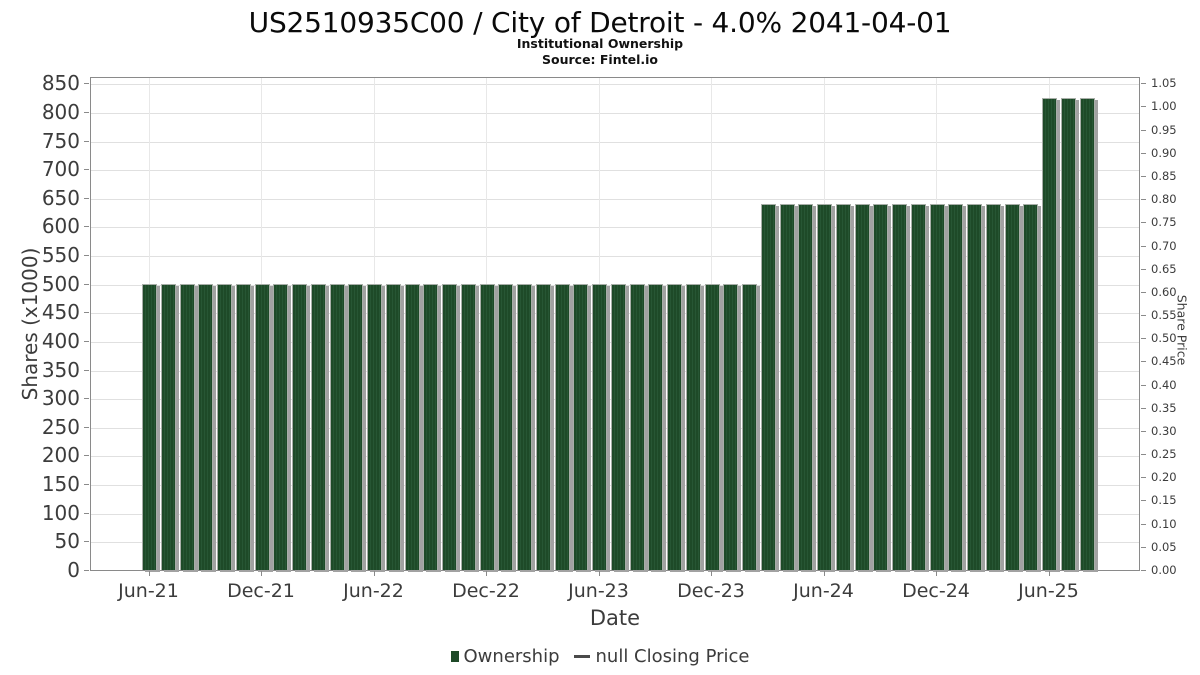 This screenshot has width=1200, height=675. I want to click on x-axis-tick-label: Dec-23, so click(711, 591).